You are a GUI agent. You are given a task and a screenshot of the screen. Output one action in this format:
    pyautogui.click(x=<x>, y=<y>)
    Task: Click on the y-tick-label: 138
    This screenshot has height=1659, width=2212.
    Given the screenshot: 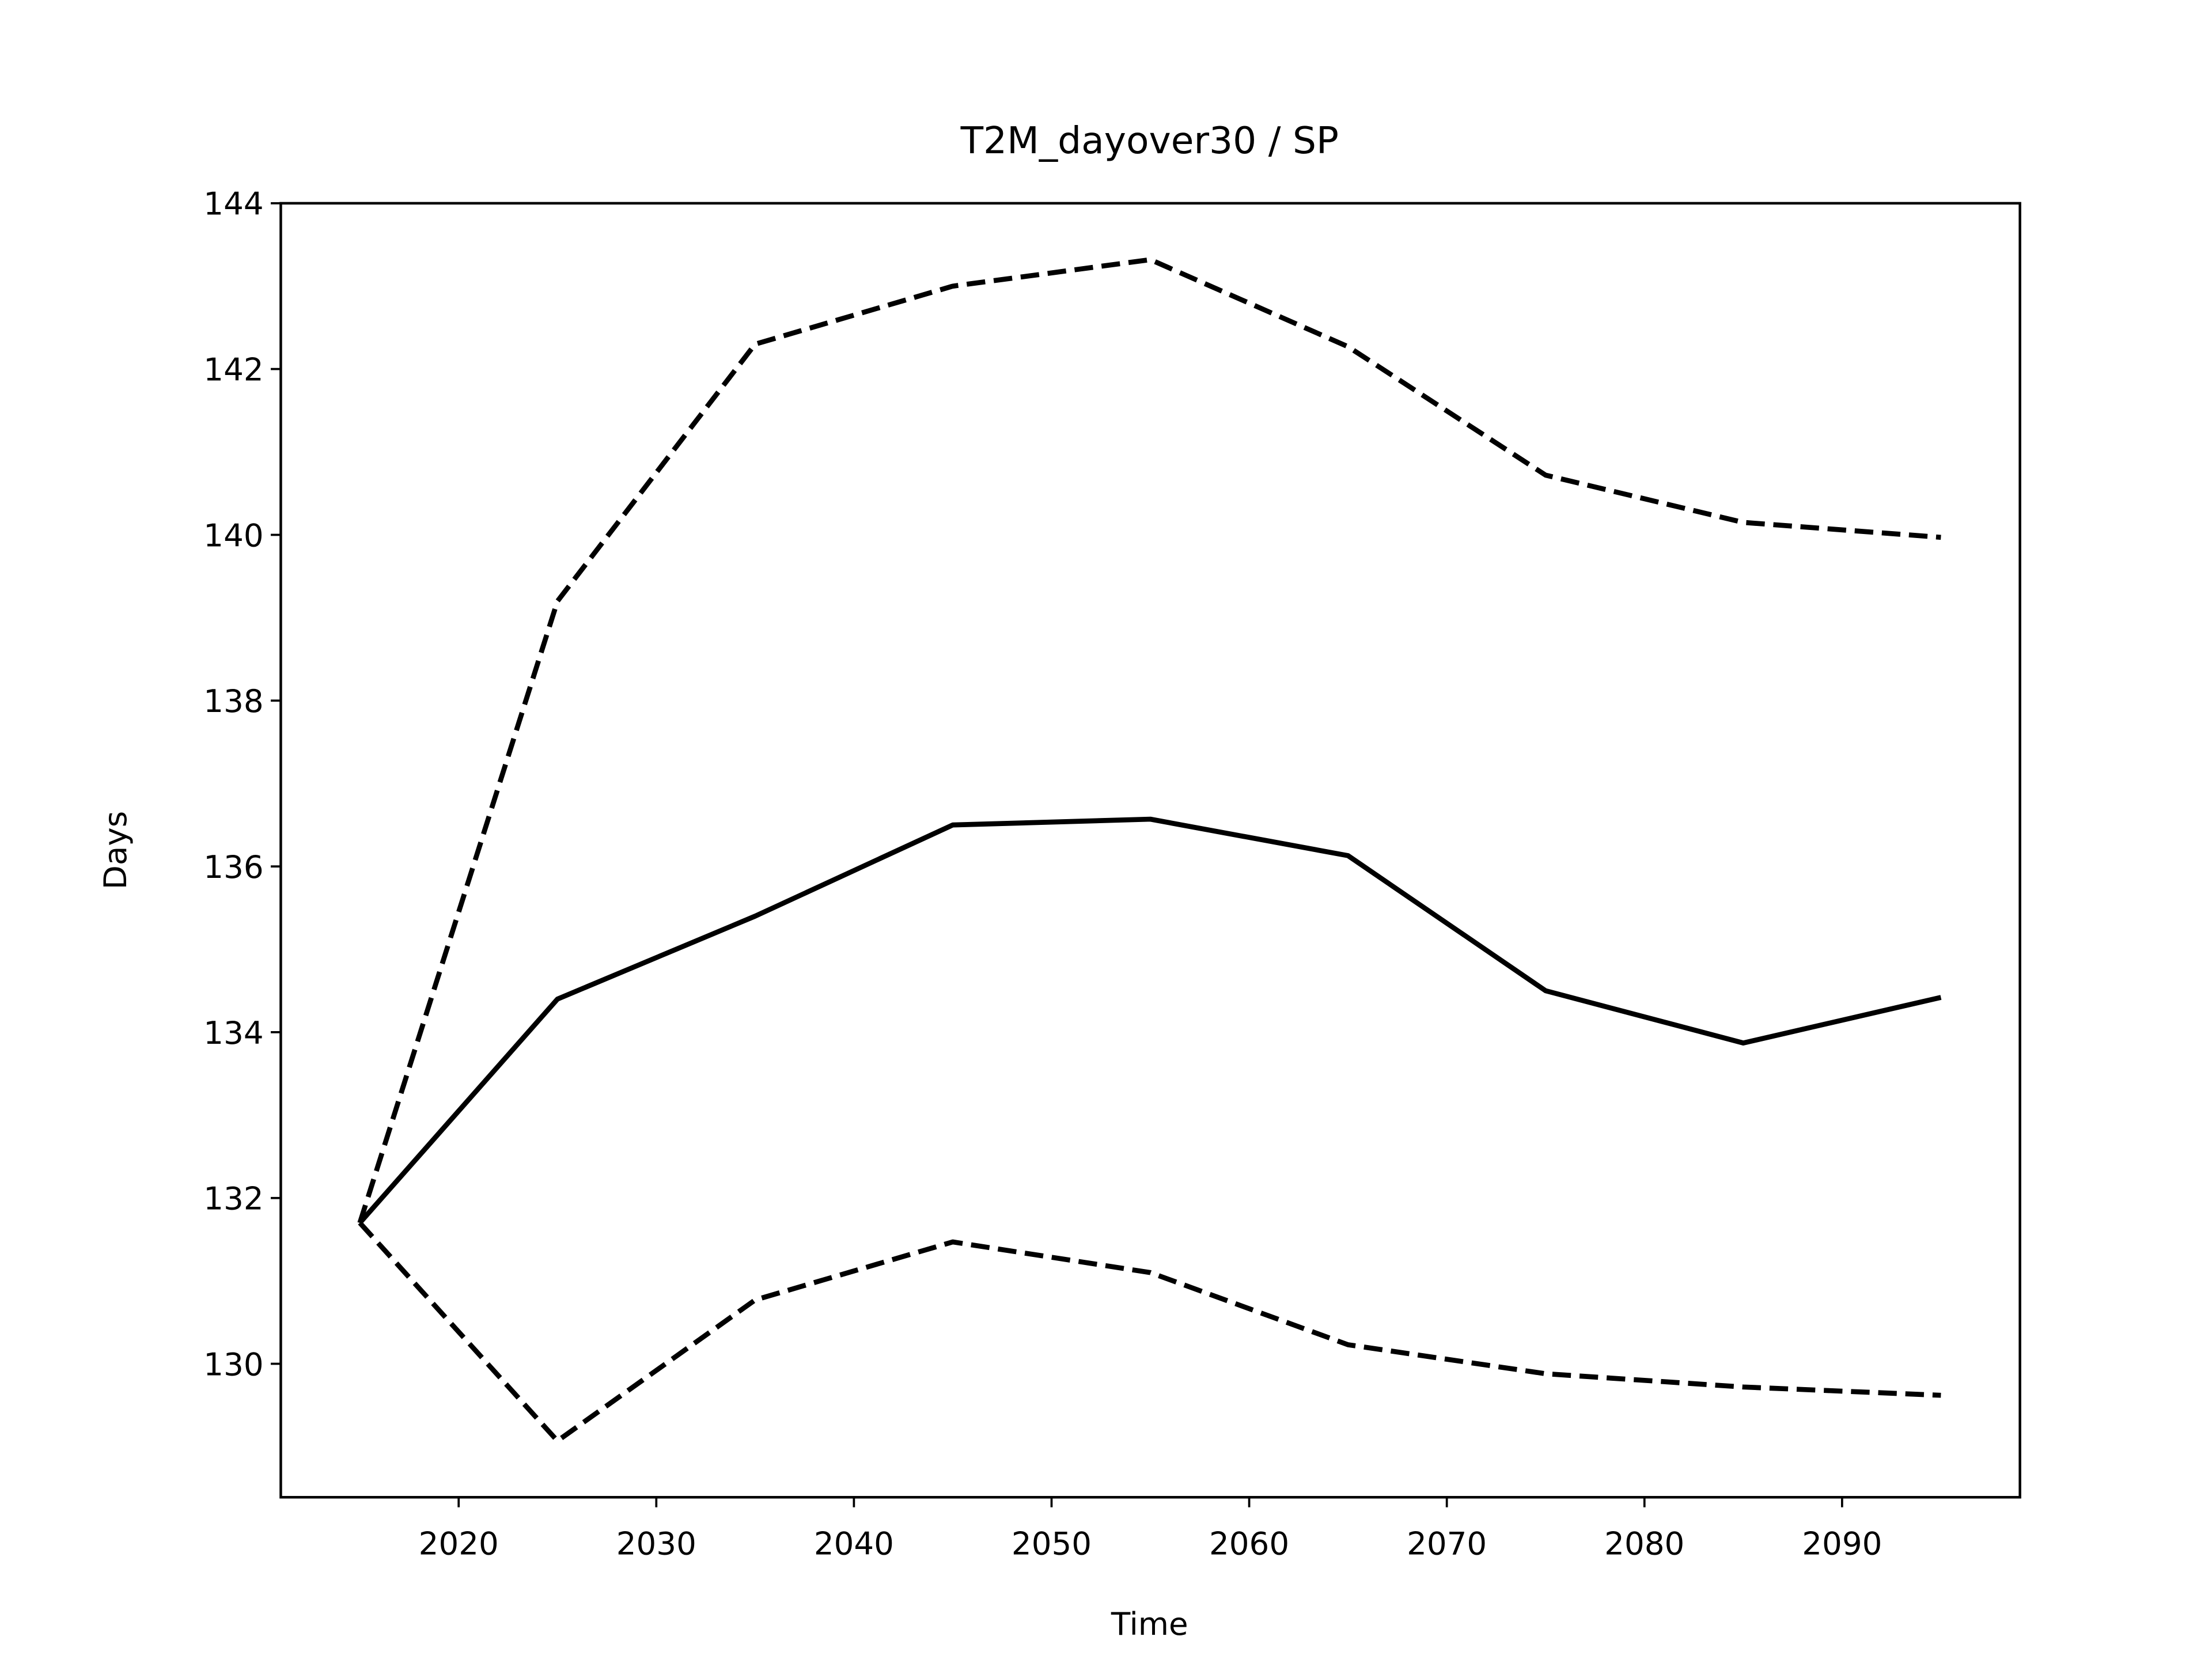 What is the action you would take?
    pyautogui.click(x=233, y=701)
    